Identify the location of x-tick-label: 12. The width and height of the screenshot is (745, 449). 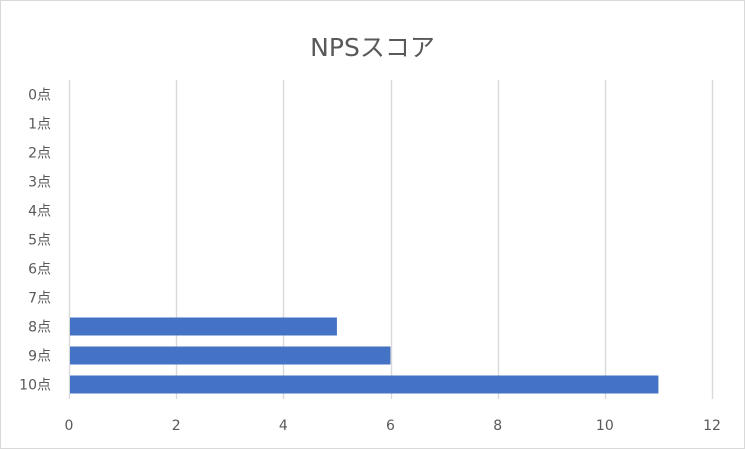
(712, 426).